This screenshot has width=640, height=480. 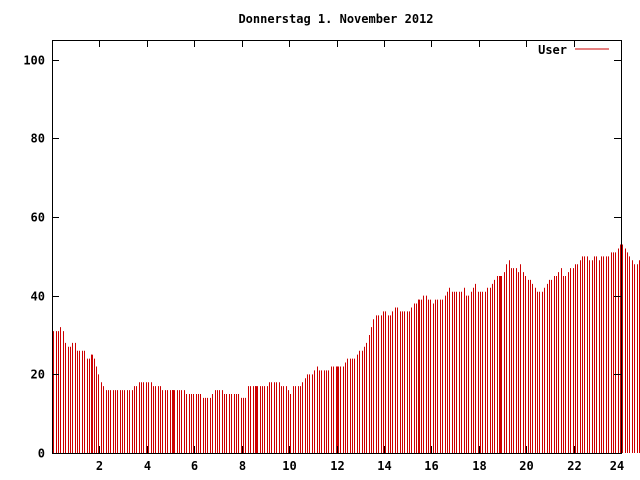 What do you see at coordinates (194, 466) in the screenshot?
I see `x-tick-label: 6` at bounding box center [194, 466].